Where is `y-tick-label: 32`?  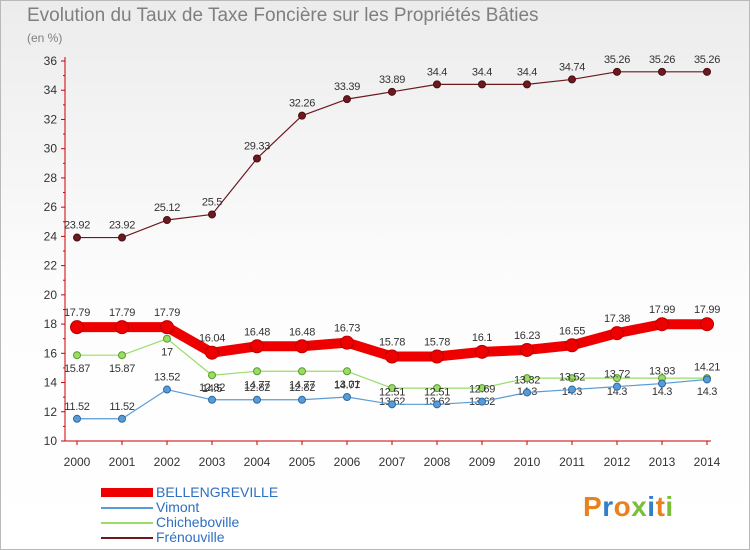 y-tick-label: 32 is located at coordinates (51, 119).